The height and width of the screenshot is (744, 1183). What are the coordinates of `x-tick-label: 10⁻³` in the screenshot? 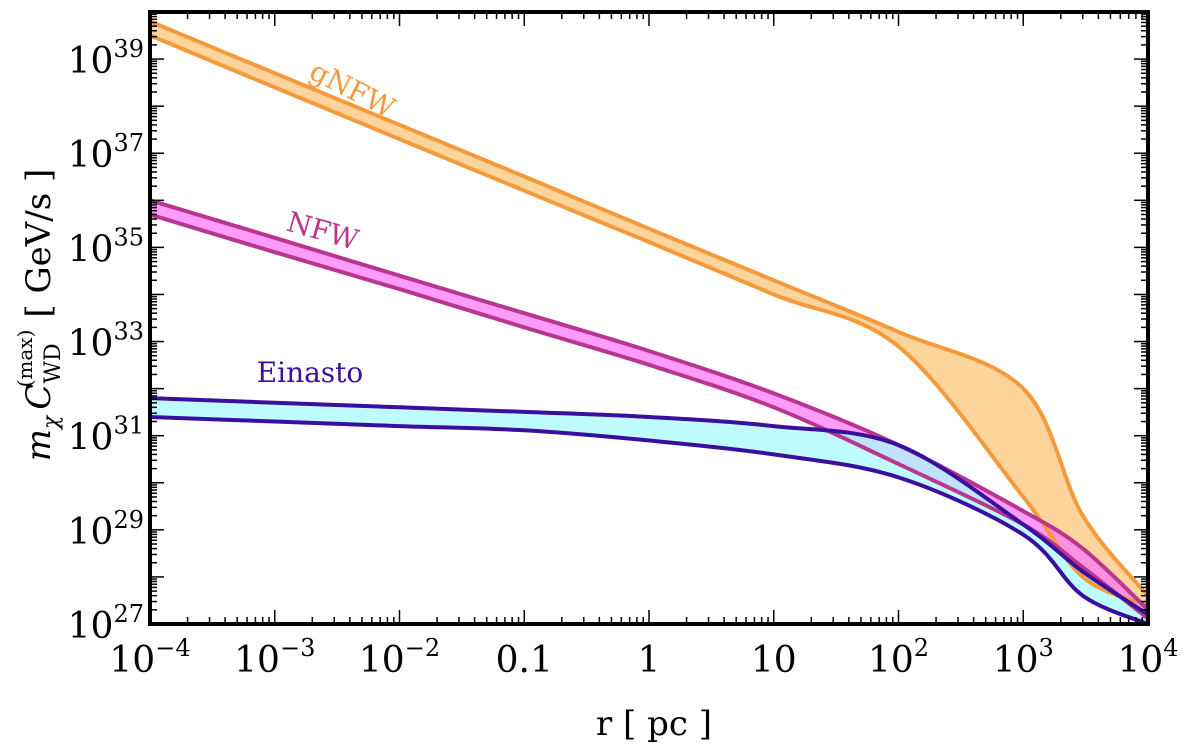 It's located at (274, 657).